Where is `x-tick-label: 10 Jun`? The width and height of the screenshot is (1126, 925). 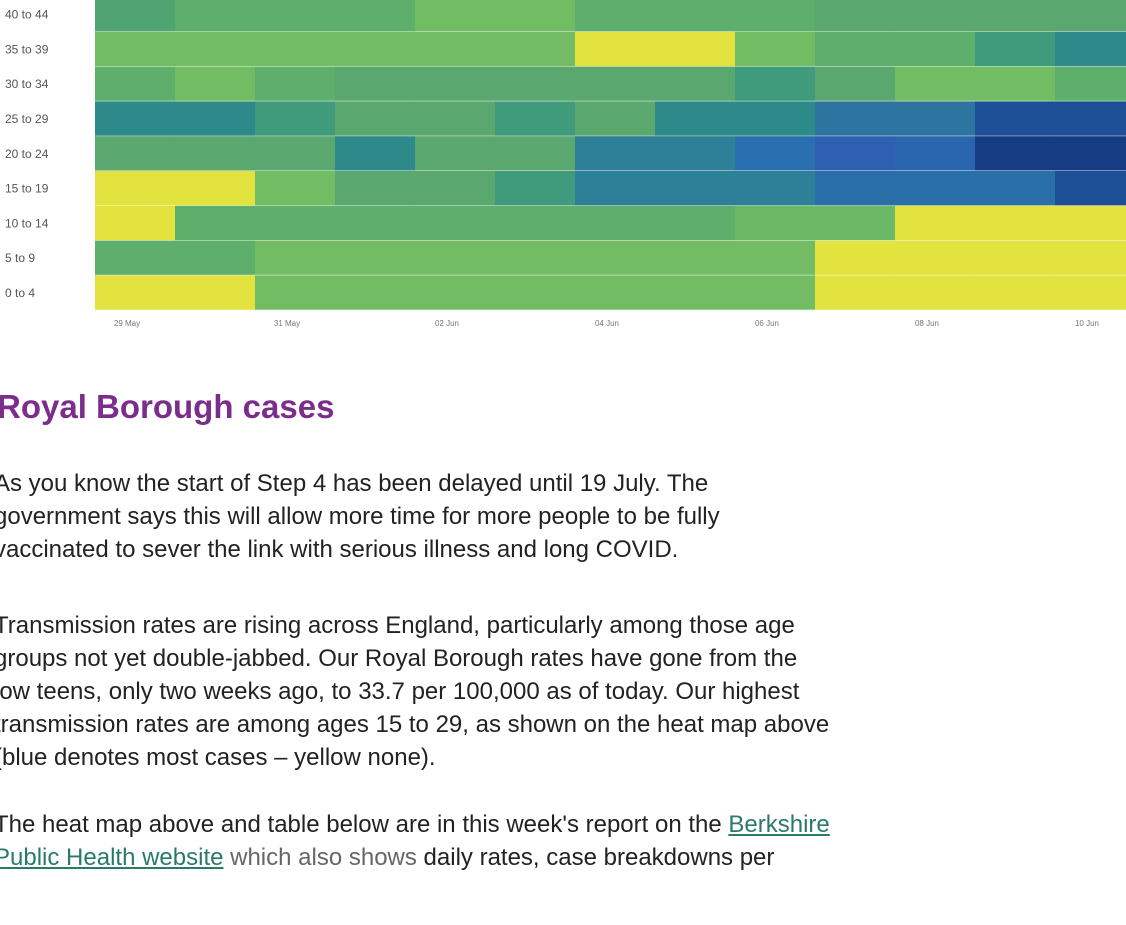
x-tick-label: 10 Jun is located at coordinates (1087, 323).